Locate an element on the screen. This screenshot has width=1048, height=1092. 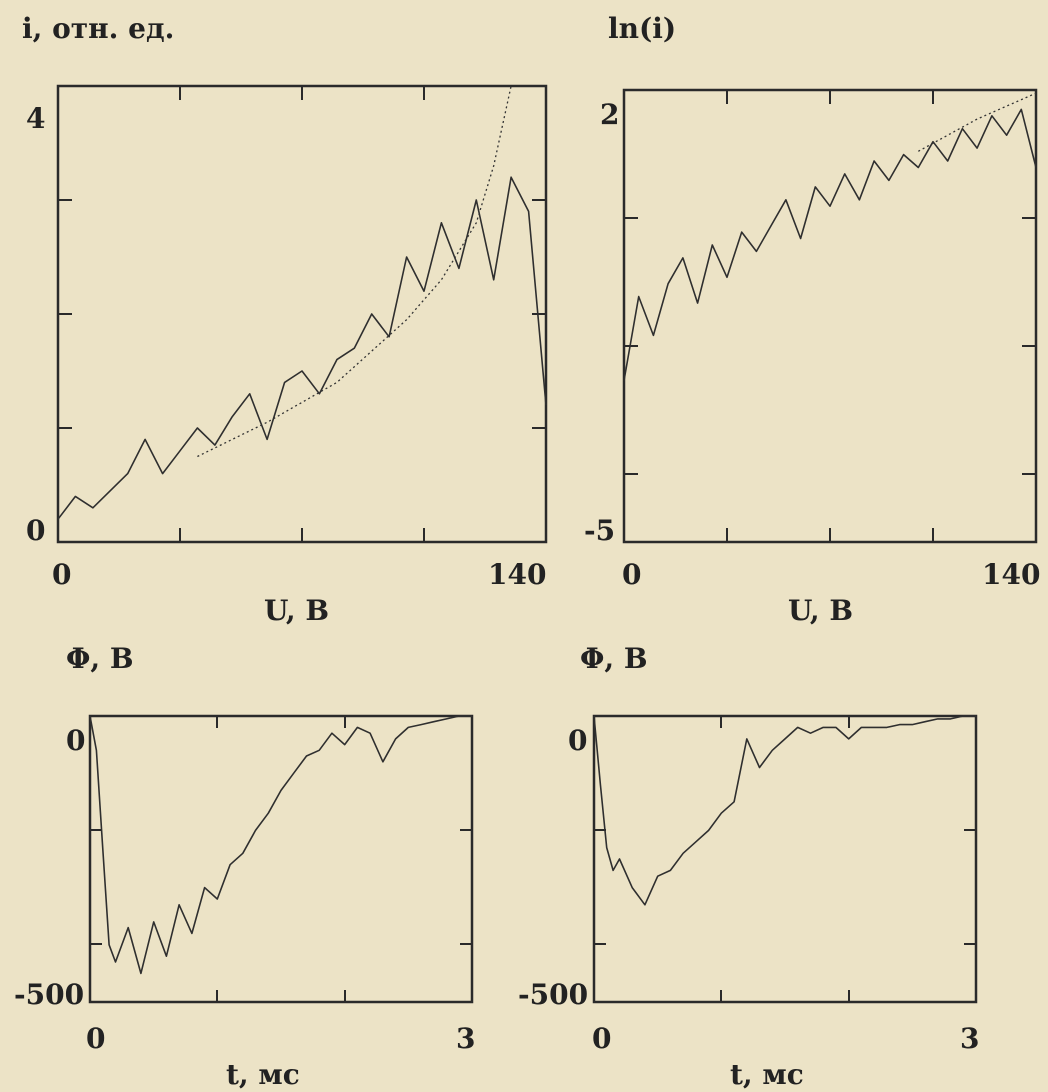
panel-d-ticks is located at coordinates (785, 859).